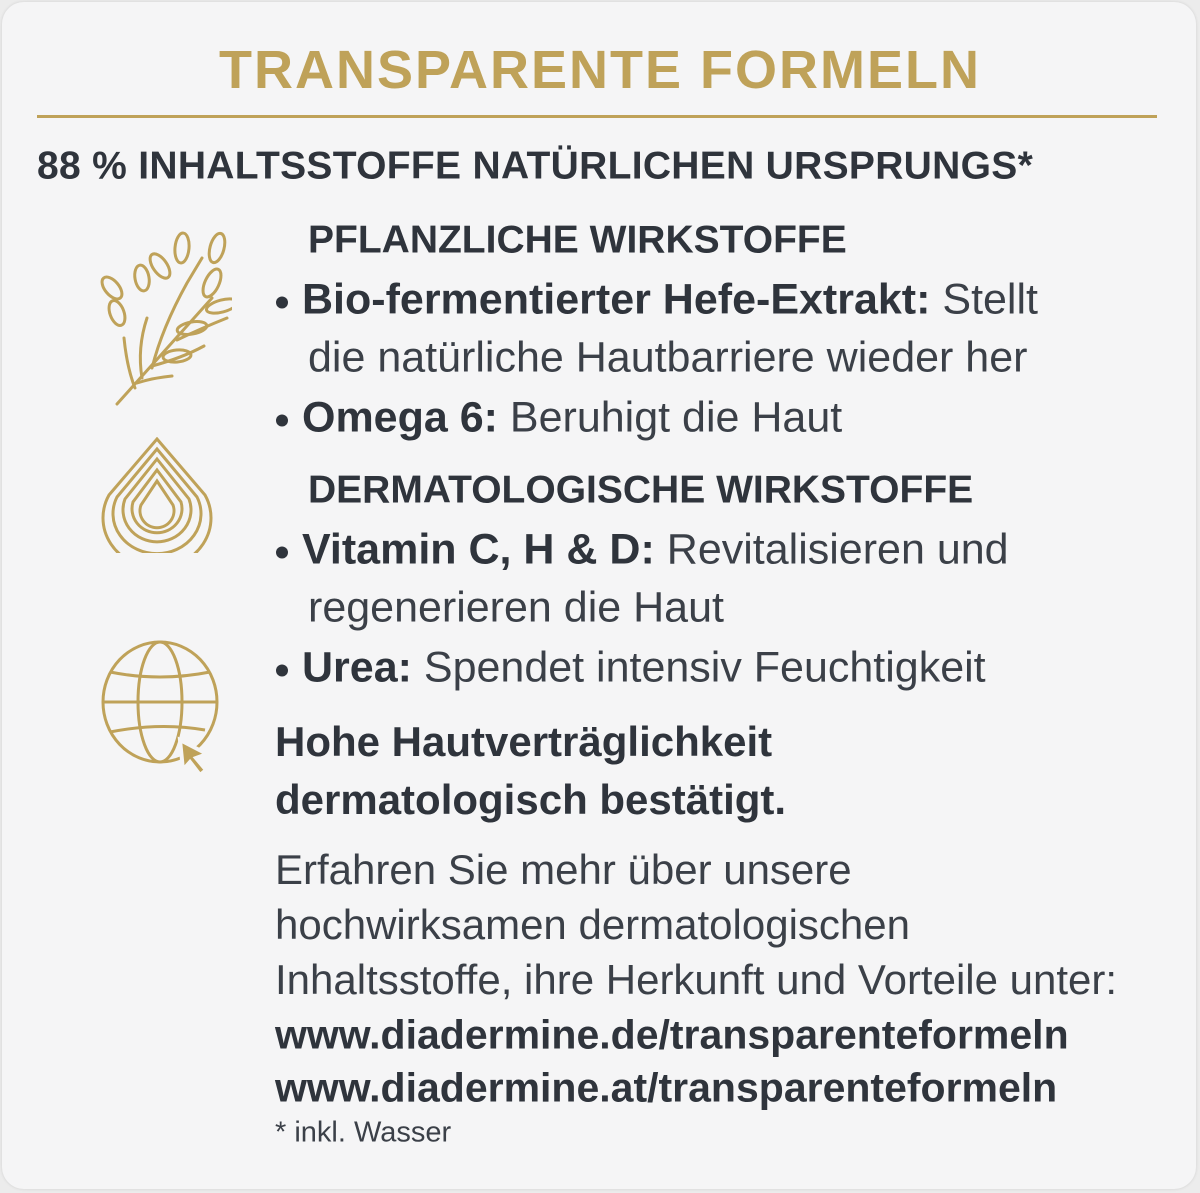  I want to click on list-item: Vitamin C, H & D: Revitalisieren und, so click(642, 550).